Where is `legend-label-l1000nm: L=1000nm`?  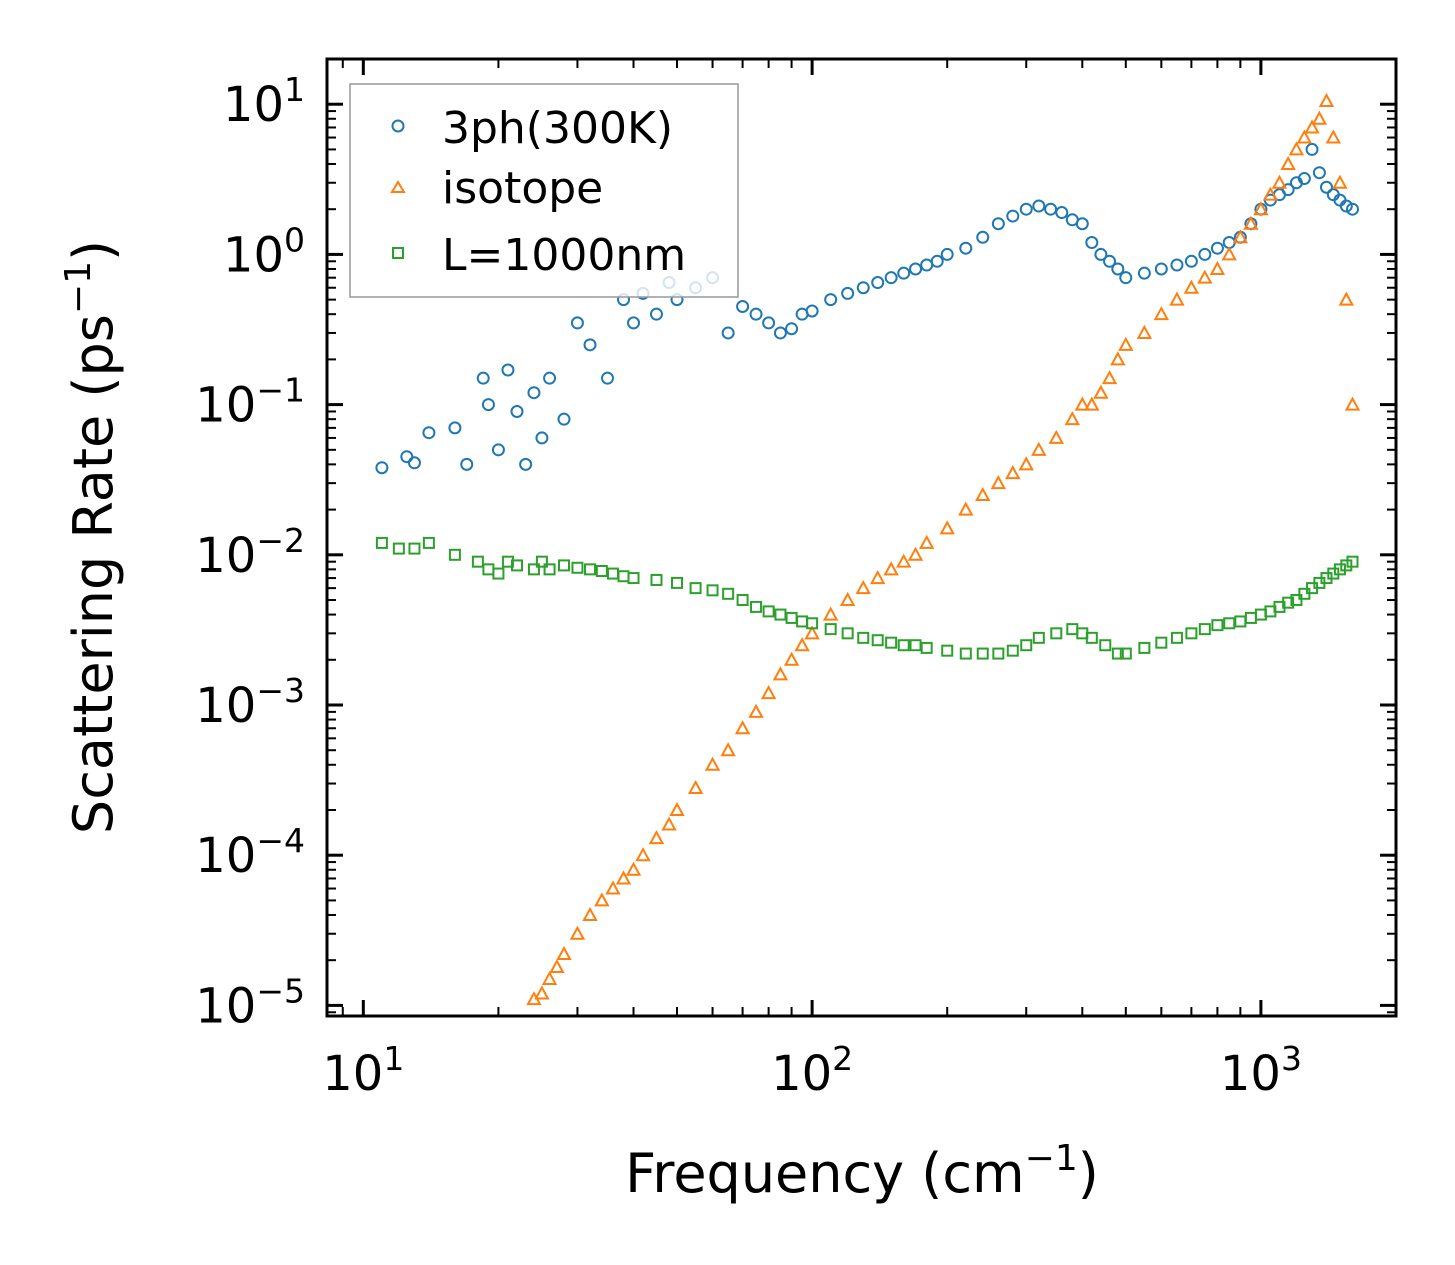
legend-label-l1000nm: L=1000nm is located at coordinates (564, 255).